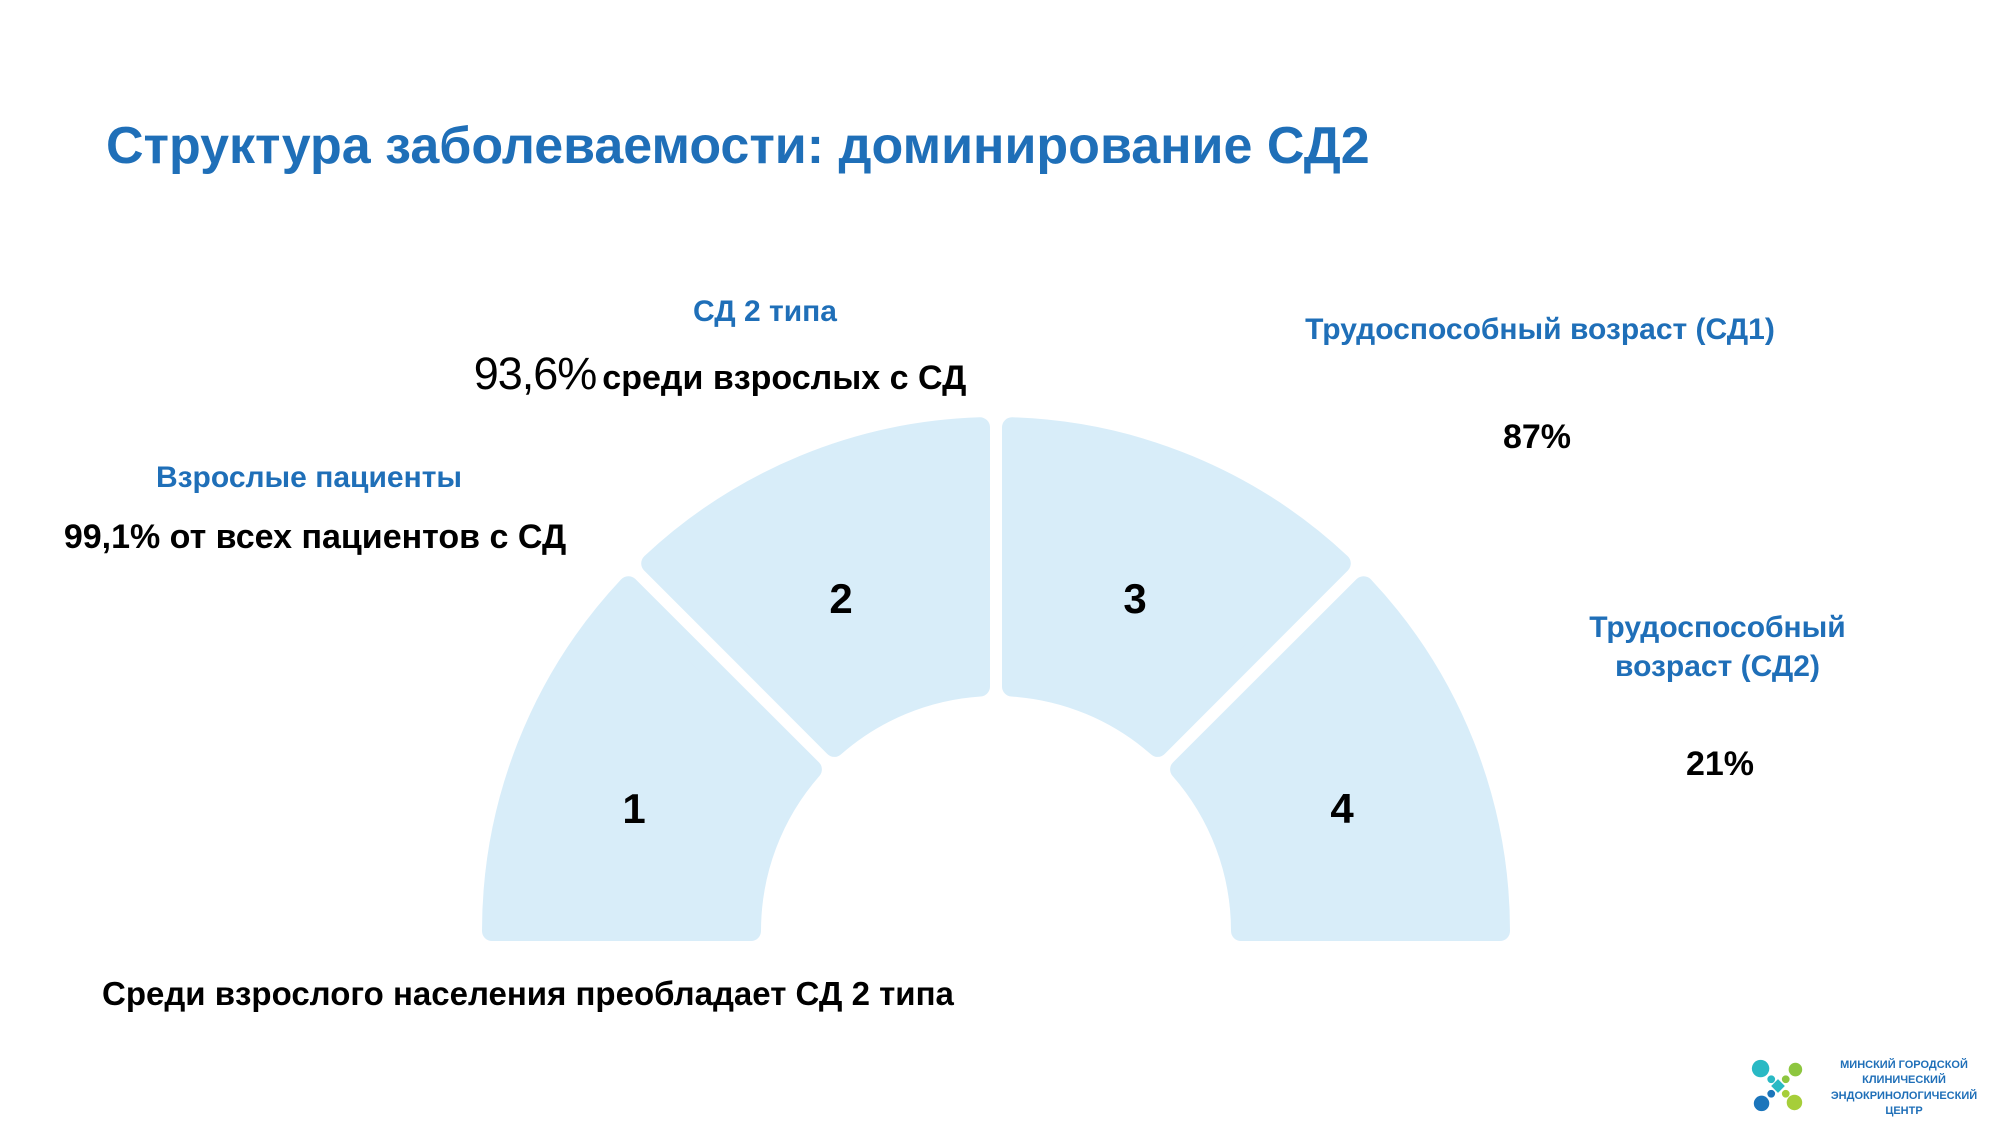 The image size is (2000, 1125). What do you see at coordinates (1904, 1080) in the screenshot?
I see `clinic-logo-line: КЛИНИЧЕСКИЙ` at bounding box center [1904, 1080].